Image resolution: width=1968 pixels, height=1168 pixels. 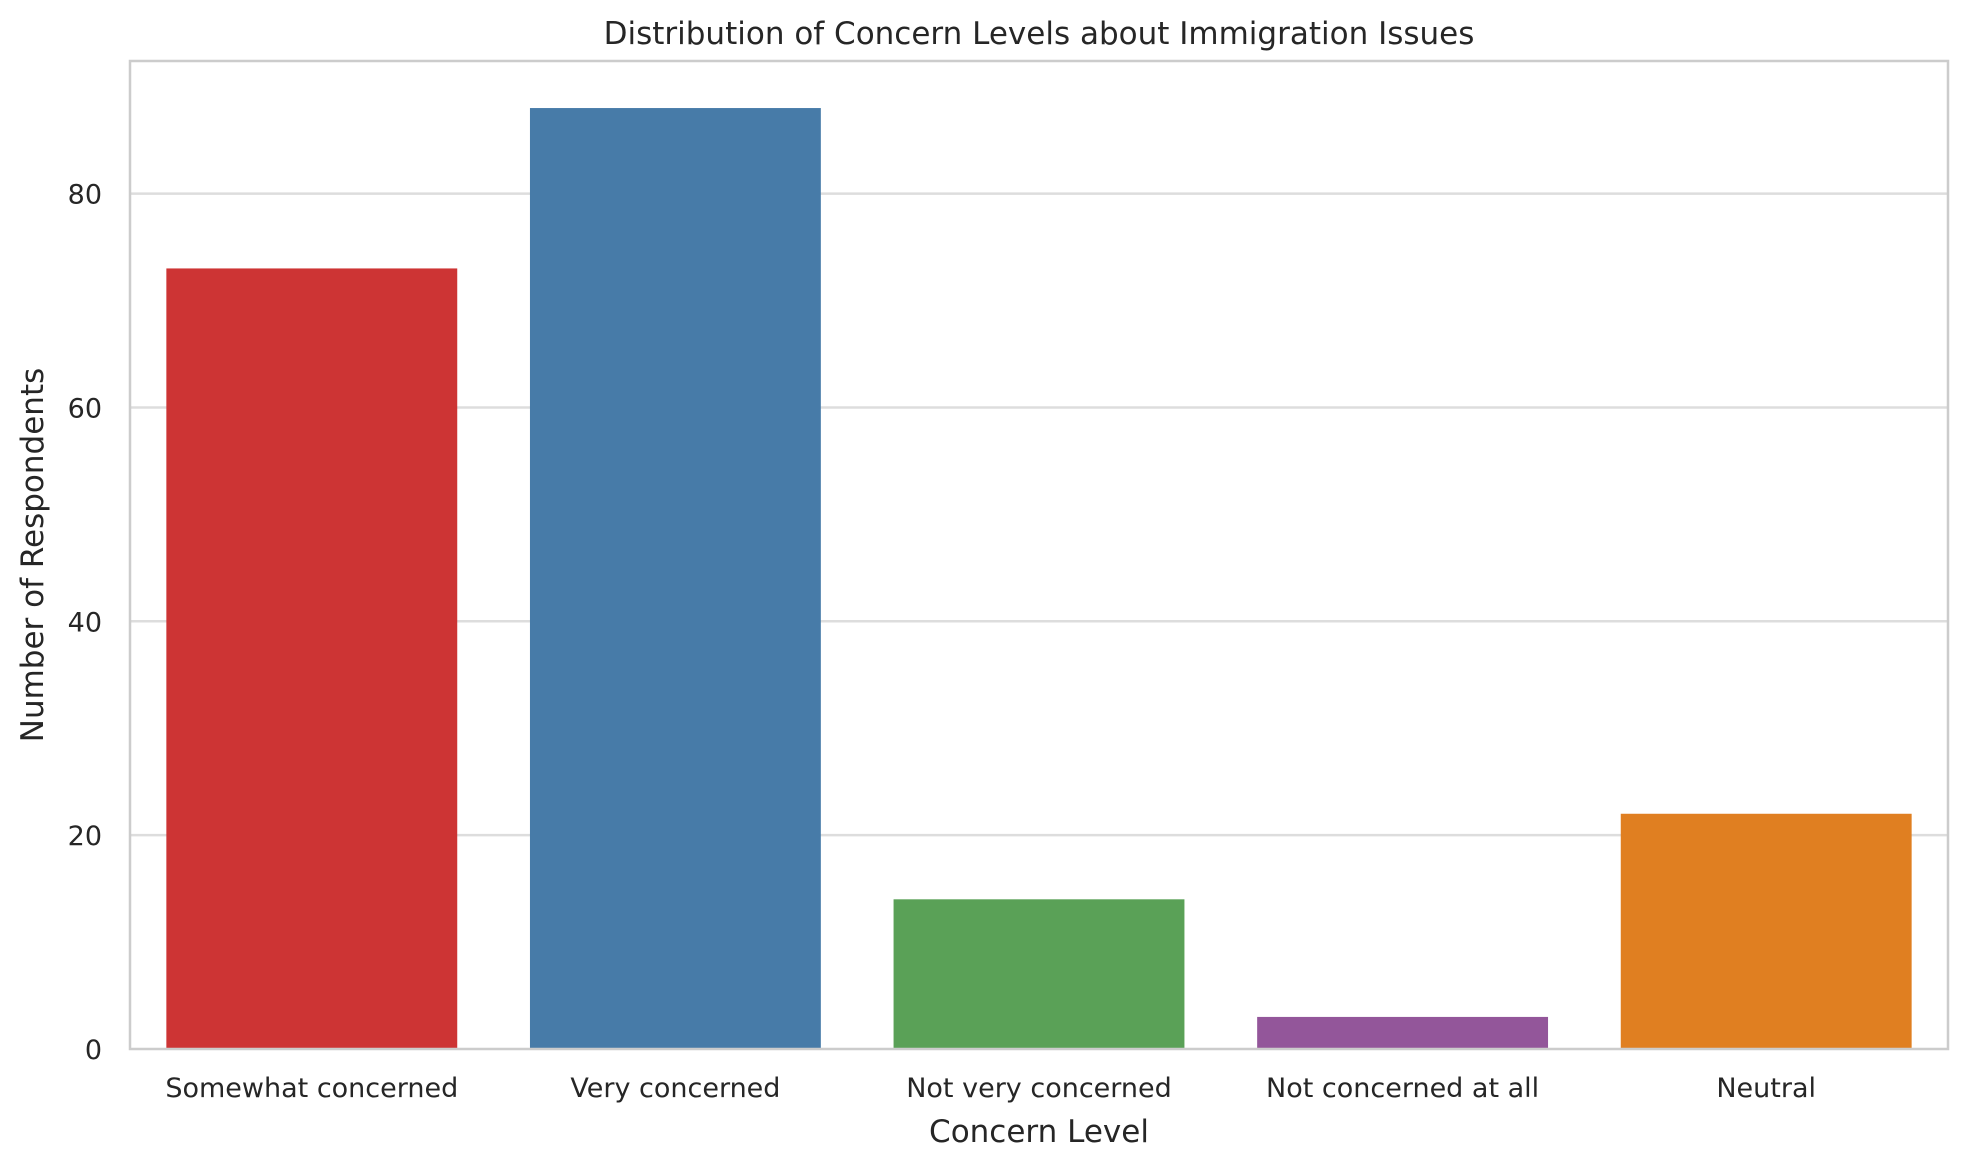 What do you see at coordinates (312, 658) in the screenshot?
I see `bar-somewhat-concerned` at bounding box center [312, 658].